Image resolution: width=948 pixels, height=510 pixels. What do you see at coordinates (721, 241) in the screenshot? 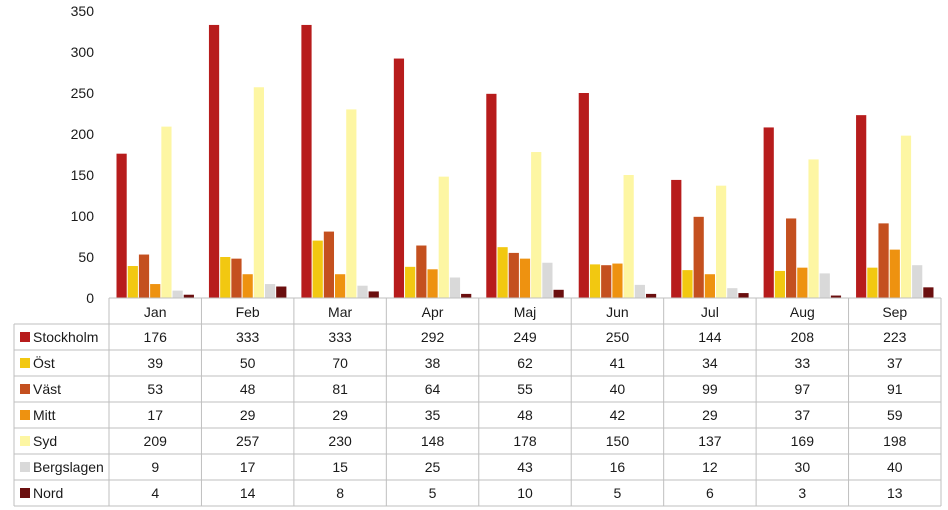
I see `bar-syd-jul` at bounding box center [721, 241].